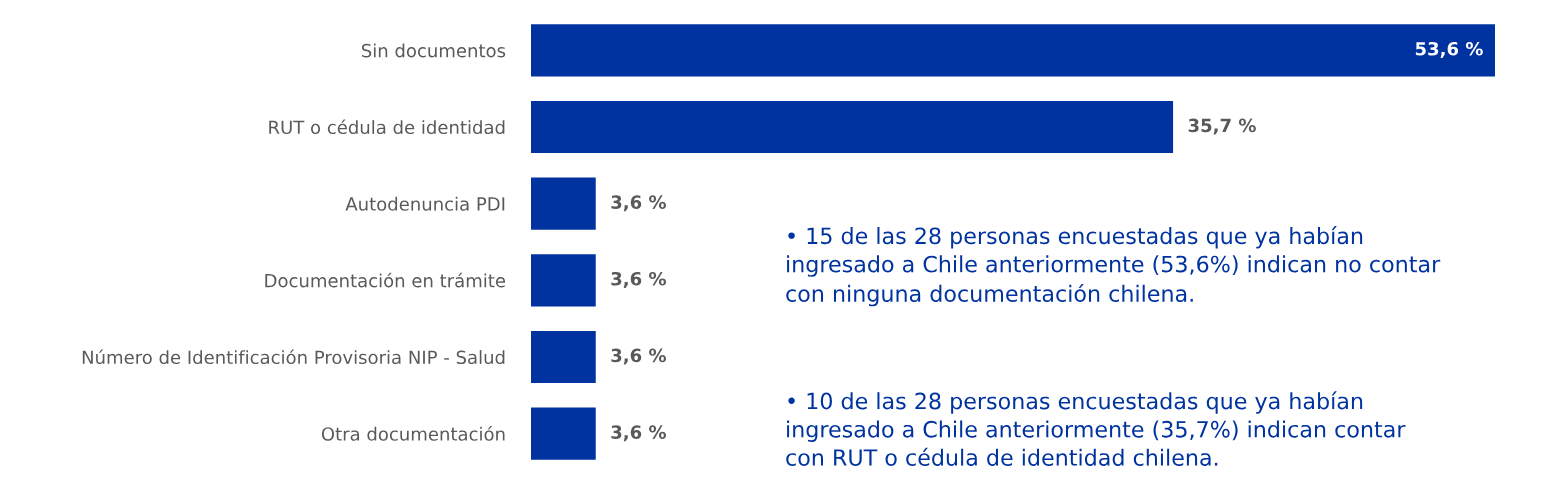  I want to click on data-label: 35,7 %, so click(1222, 126).